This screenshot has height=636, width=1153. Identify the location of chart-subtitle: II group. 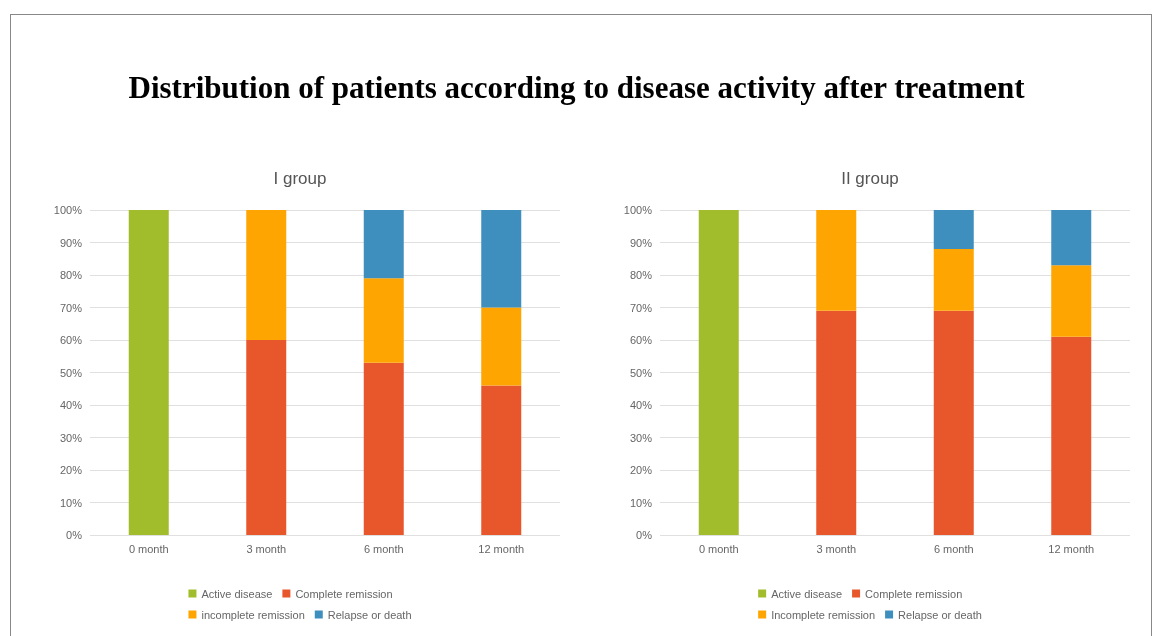
(870, 178).